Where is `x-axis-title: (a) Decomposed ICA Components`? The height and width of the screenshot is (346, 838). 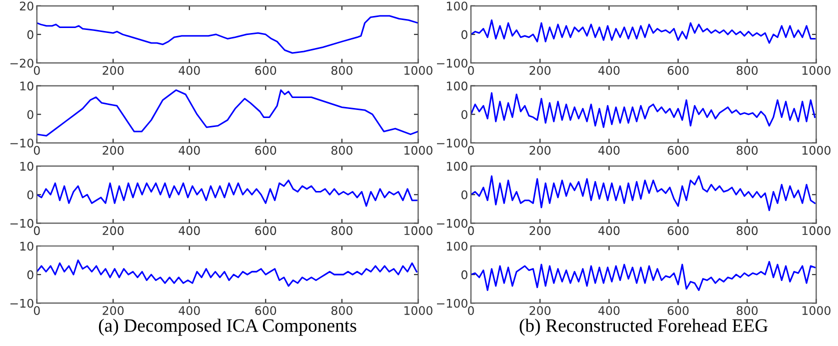 x-axis-title: (a) Decomposed ICA Components is located at coordinates (227, 327).